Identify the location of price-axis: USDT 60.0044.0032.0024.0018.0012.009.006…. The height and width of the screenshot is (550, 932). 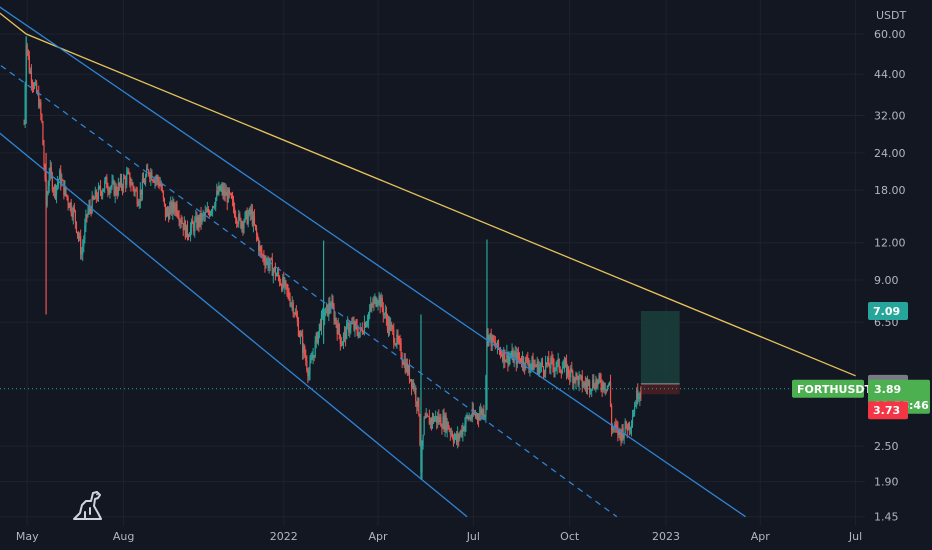
(890, 266).